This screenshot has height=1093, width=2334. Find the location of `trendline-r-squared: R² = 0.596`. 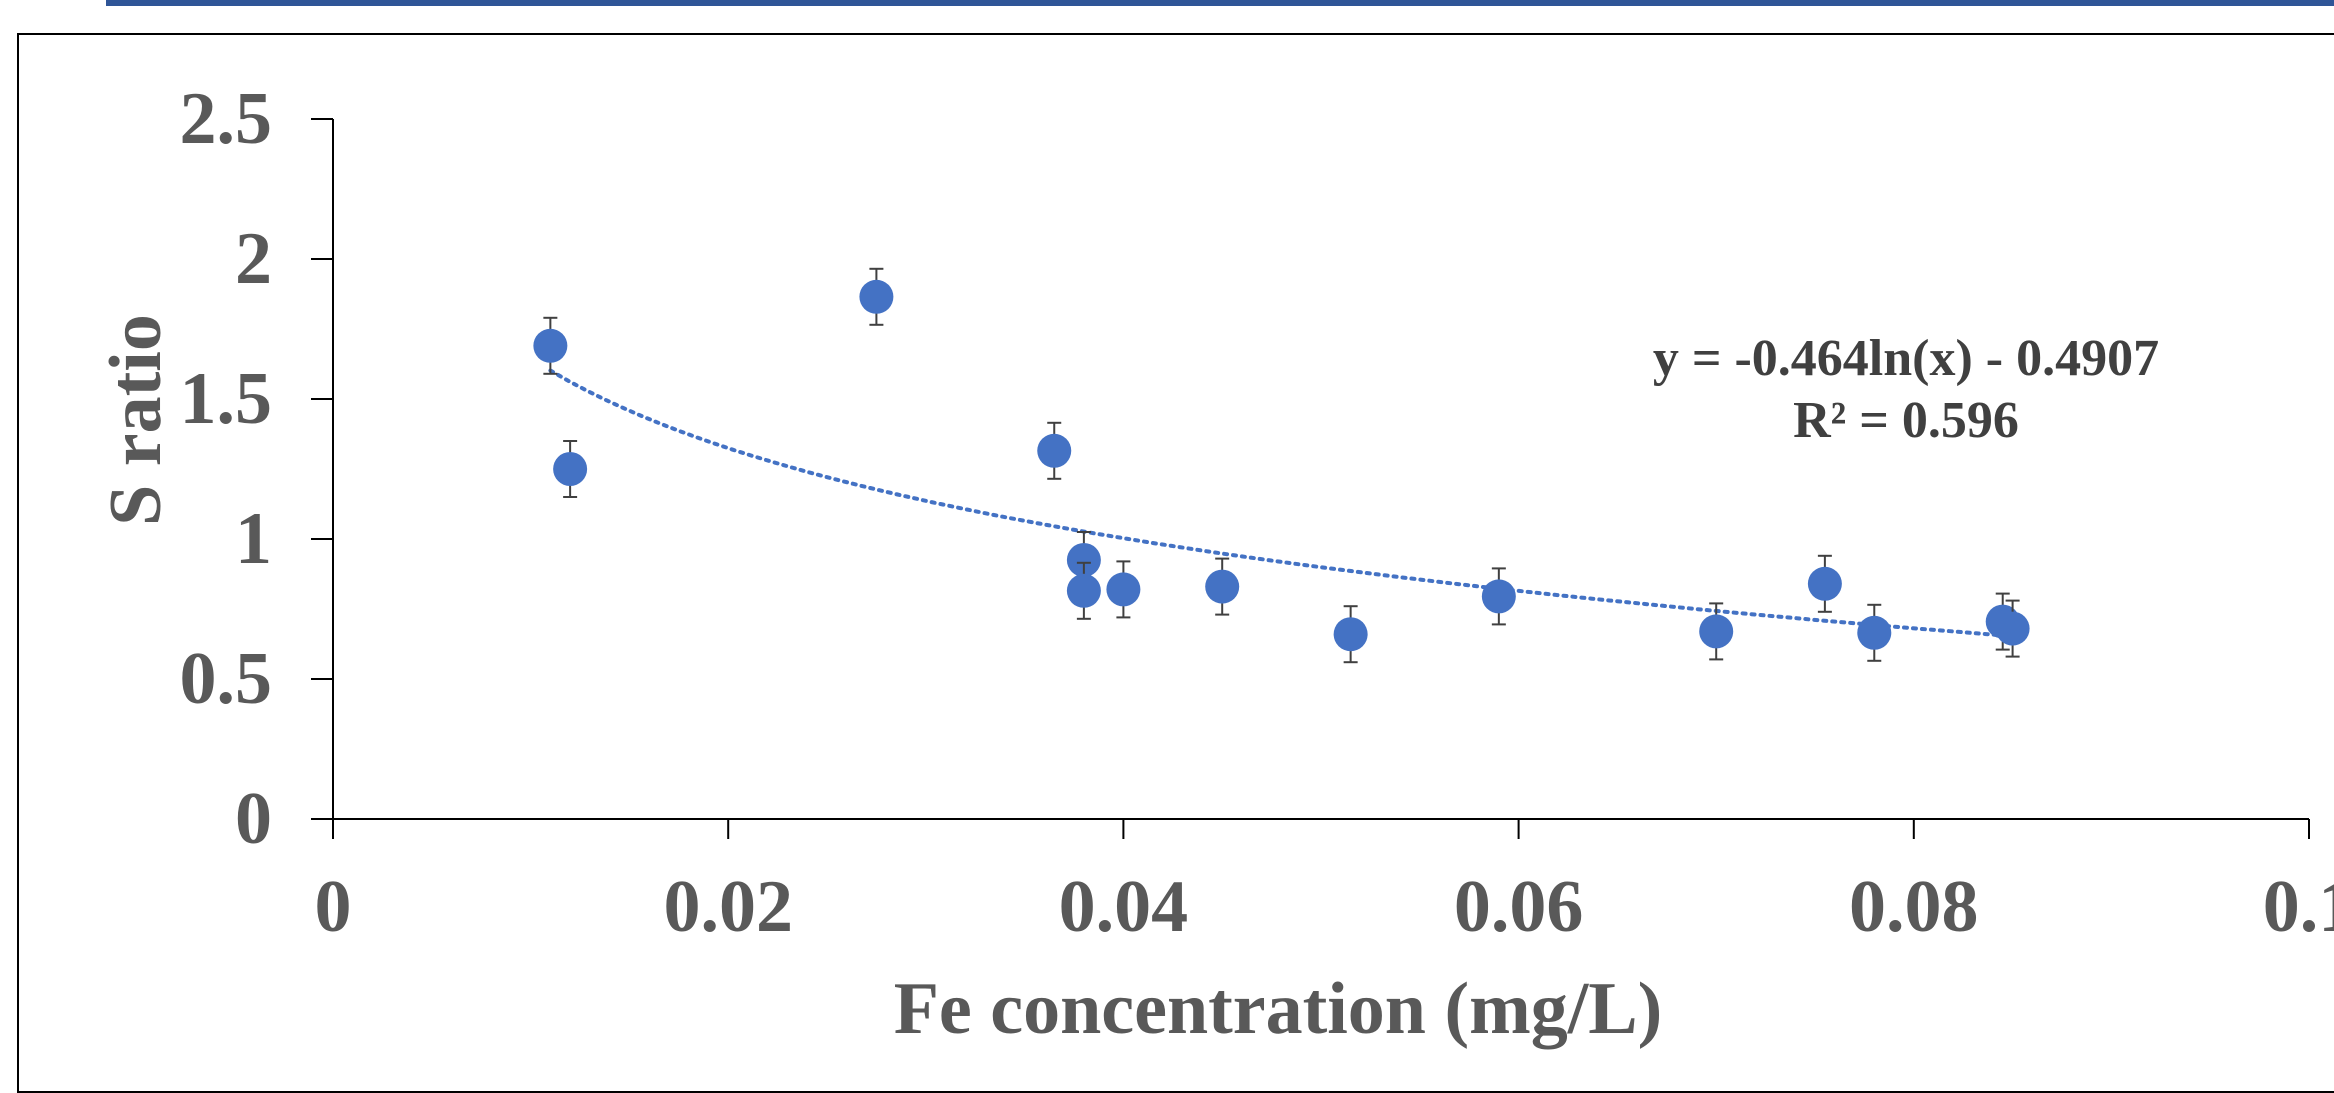

trendline-r-squared: R² = 0.596 is located at coordinates (1906, 420).